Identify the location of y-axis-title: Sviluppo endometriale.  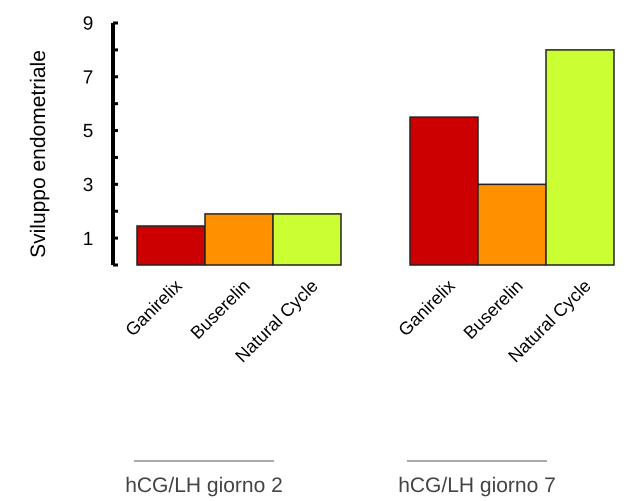
(38, 154).